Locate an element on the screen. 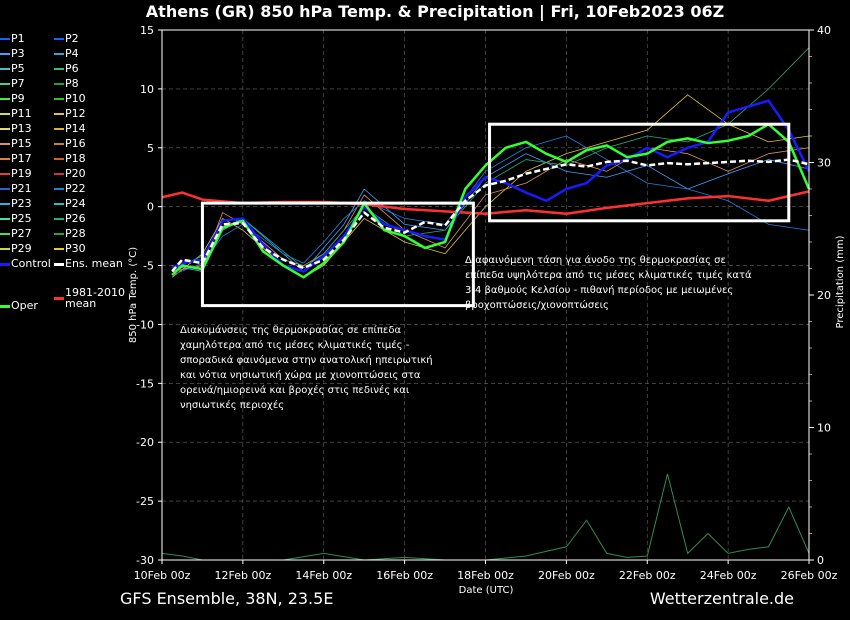 This screenshot has width=850, height=620. legend-label: P3 is located at coordinates (18, 53).